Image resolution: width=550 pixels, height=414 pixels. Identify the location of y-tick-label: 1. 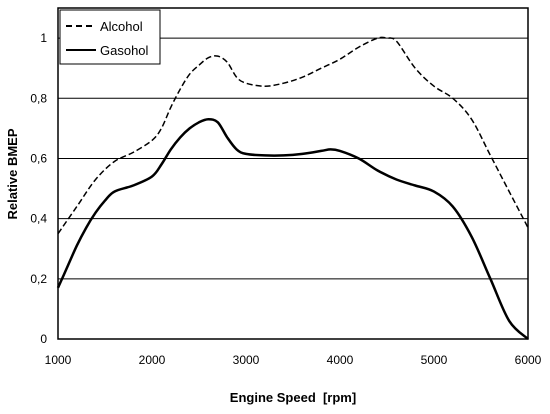
(43, 38).